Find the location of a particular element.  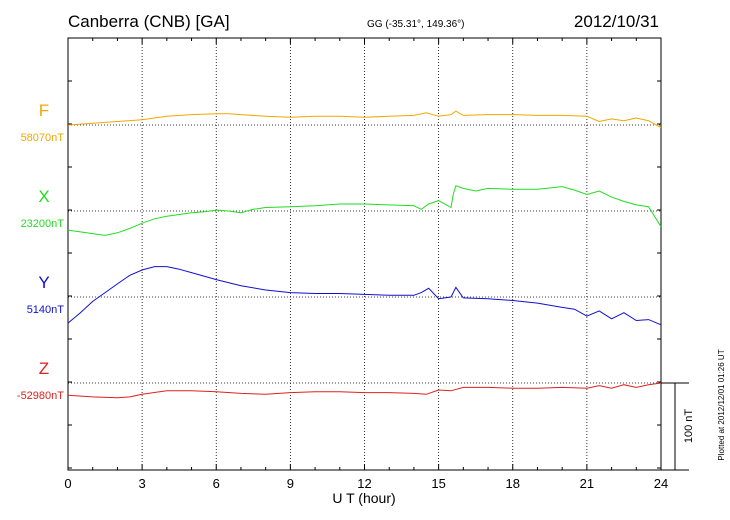

x-tick-label: 9 is located at coordinates (290, 483).